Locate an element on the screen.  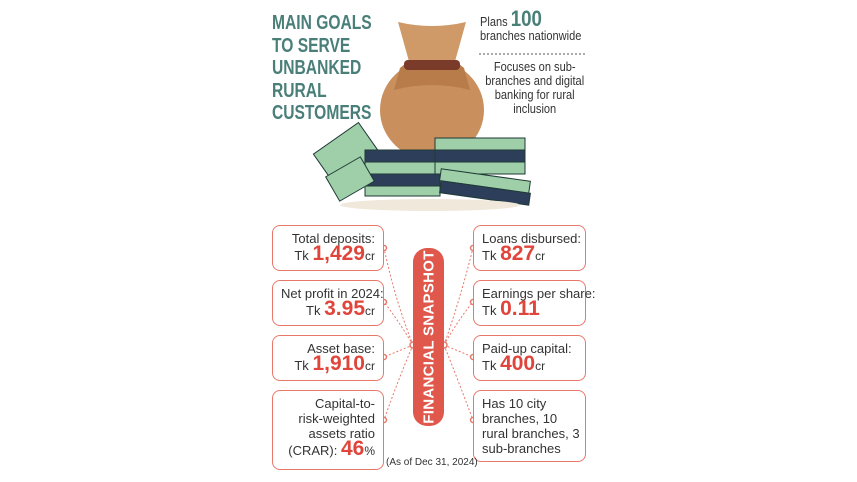
goal-line: Focuses on sub- is located at coordinates (534, 66).